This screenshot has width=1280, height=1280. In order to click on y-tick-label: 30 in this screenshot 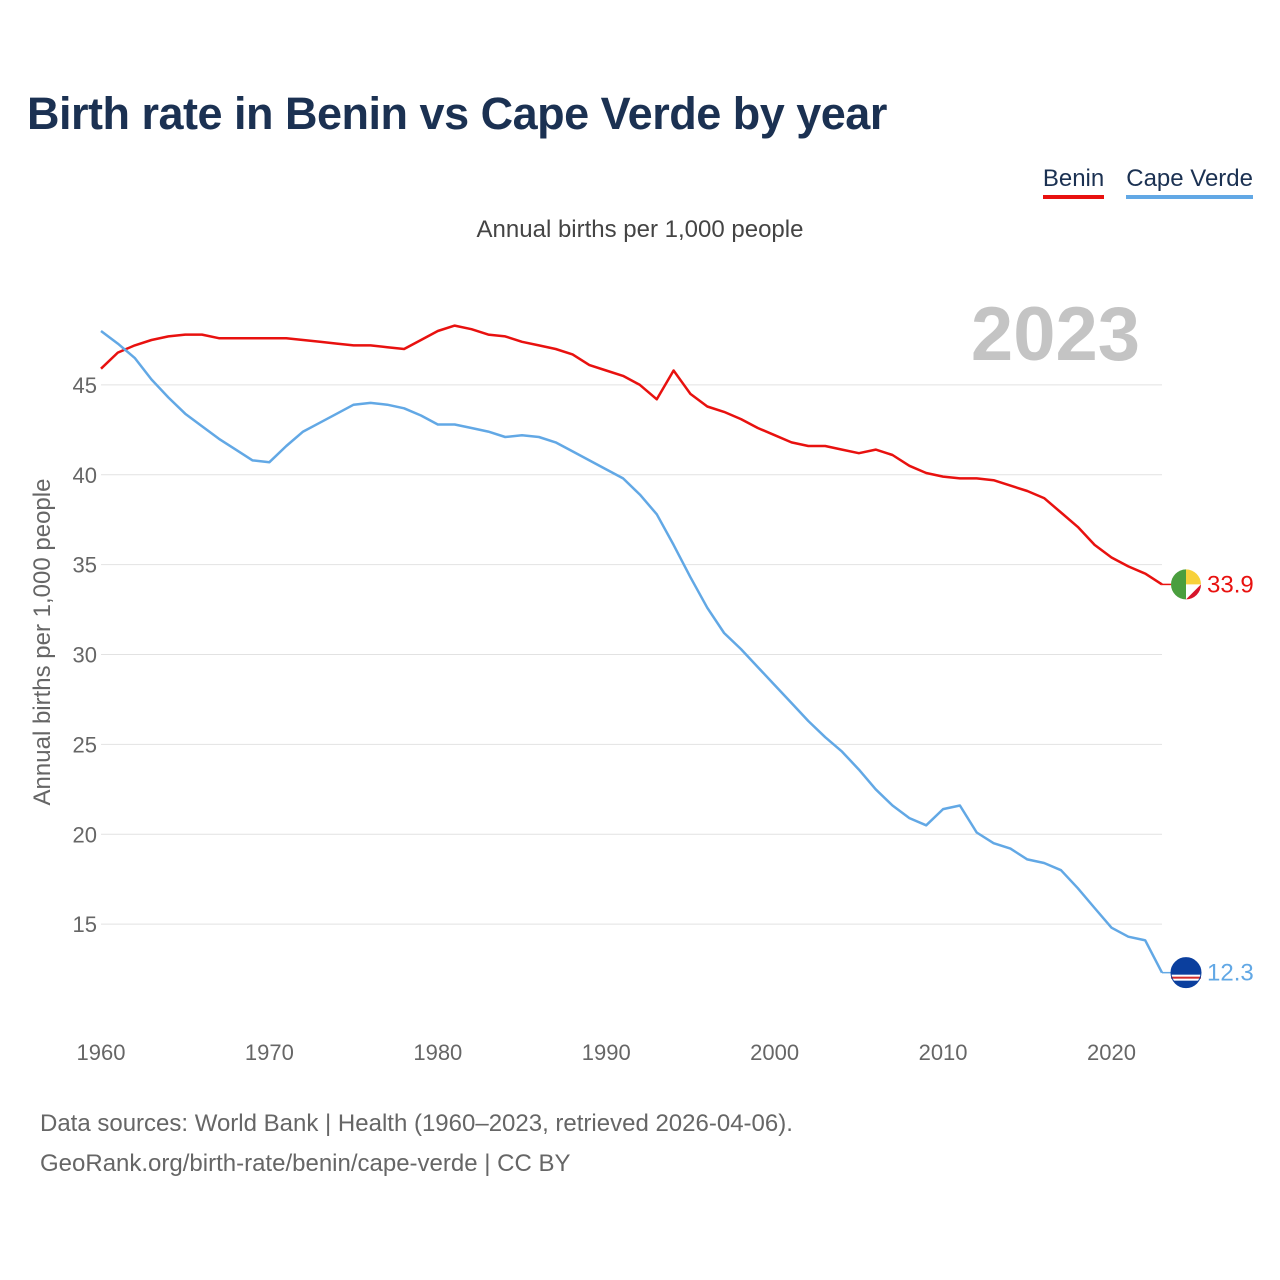, I will do `click(85, 655)`.